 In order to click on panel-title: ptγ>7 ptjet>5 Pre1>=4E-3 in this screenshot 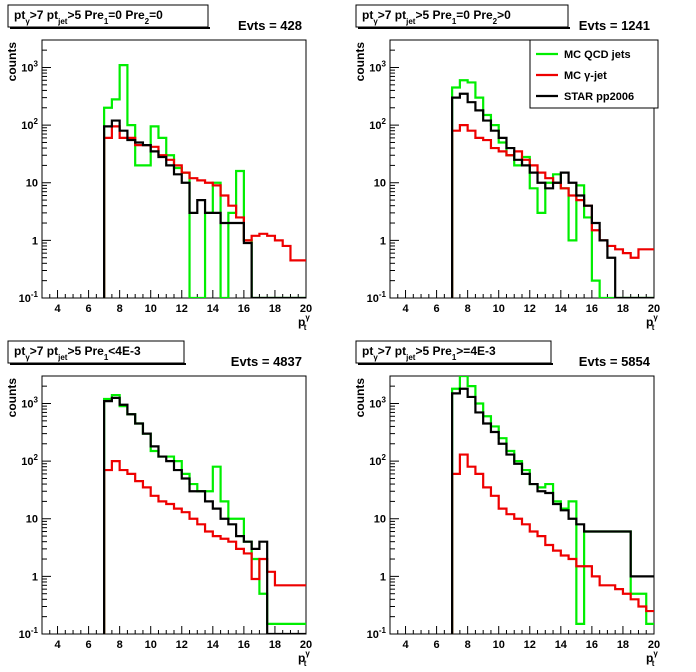, I will do `click(429, 353)`.